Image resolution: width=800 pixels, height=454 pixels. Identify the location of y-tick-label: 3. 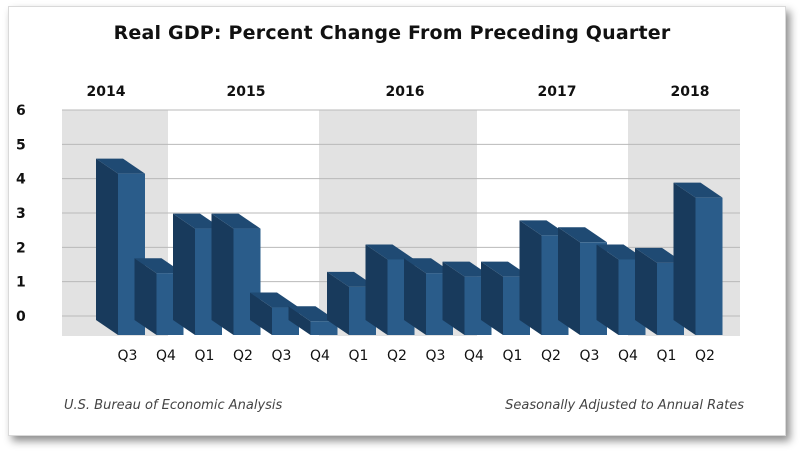
(21, 214).